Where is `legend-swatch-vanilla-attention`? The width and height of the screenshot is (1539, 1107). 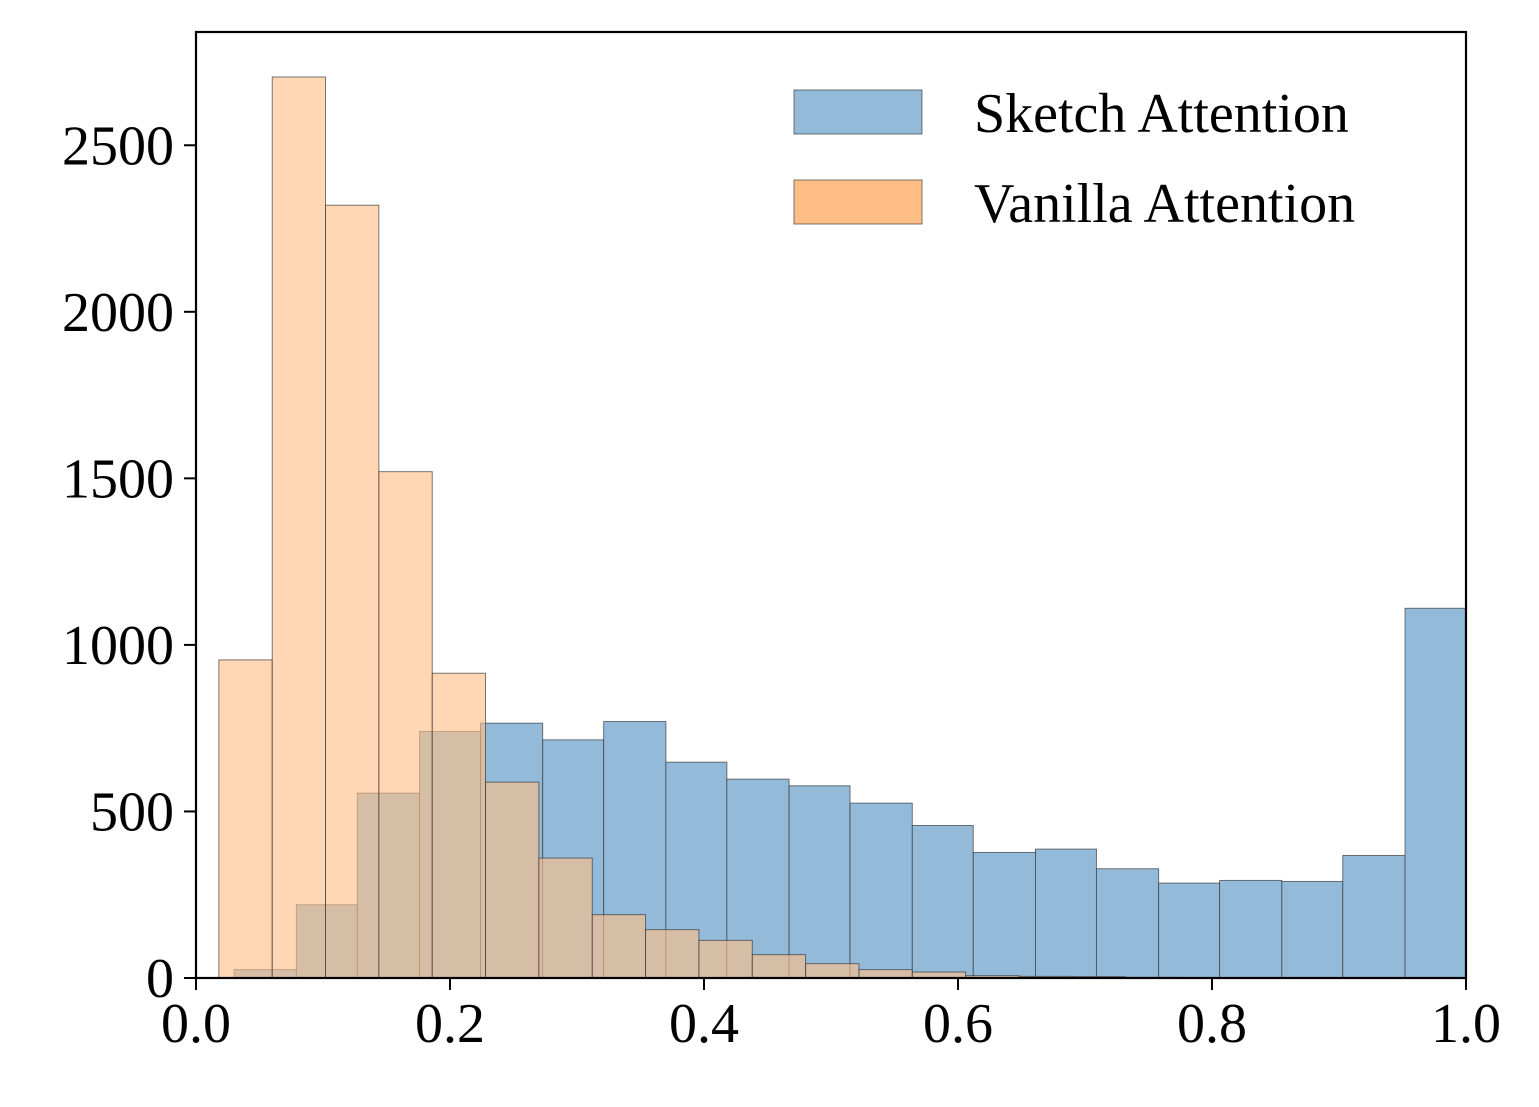 legend-swatch-vanilla-attention is located at coordinates (858, 202).